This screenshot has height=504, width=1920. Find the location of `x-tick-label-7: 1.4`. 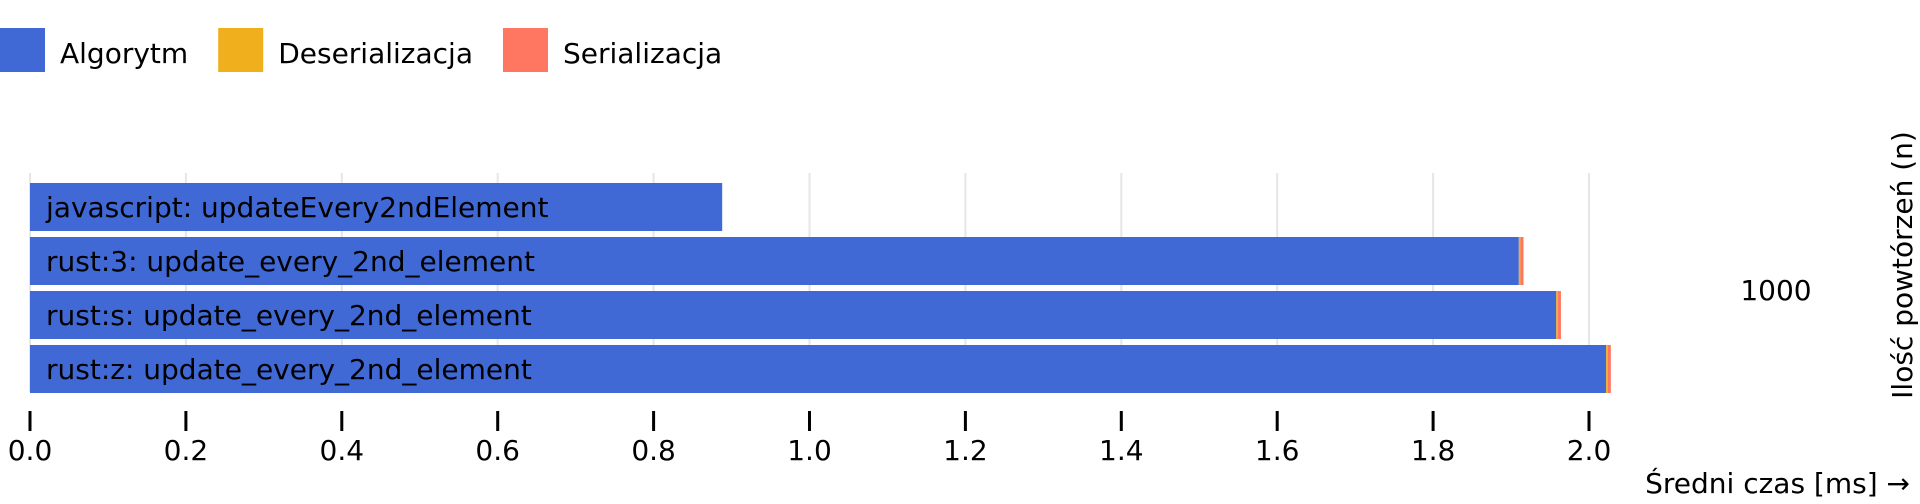

x-tick-label-7: 1.4 is located at coordinates (1121, 450).